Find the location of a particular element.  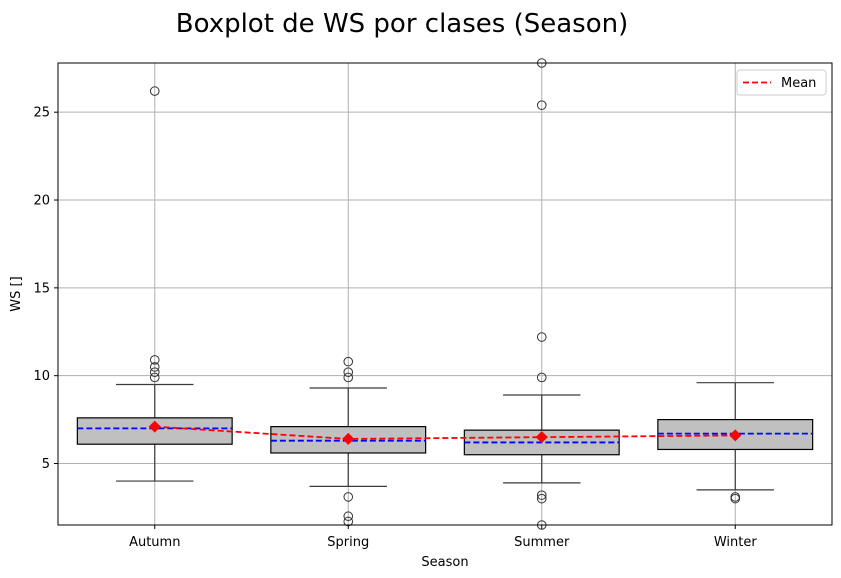

y-tick-label: 15 is located at coordinates (41, 288).